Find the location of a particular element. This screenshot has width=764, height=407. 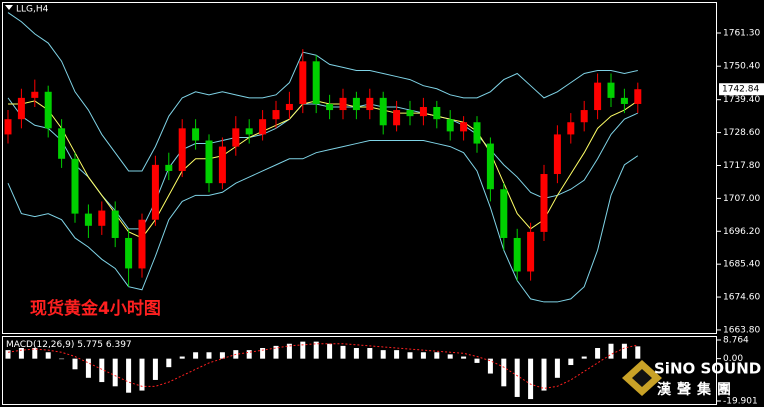

logo-subtitle: 漢聲集團 is located at coordinates (697, 389).